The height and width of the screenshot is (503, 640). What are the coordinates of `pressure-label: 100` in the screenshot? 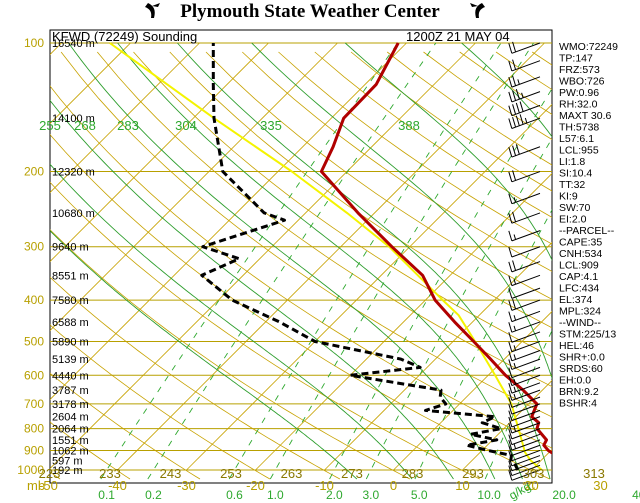 It's located at (34, 43).